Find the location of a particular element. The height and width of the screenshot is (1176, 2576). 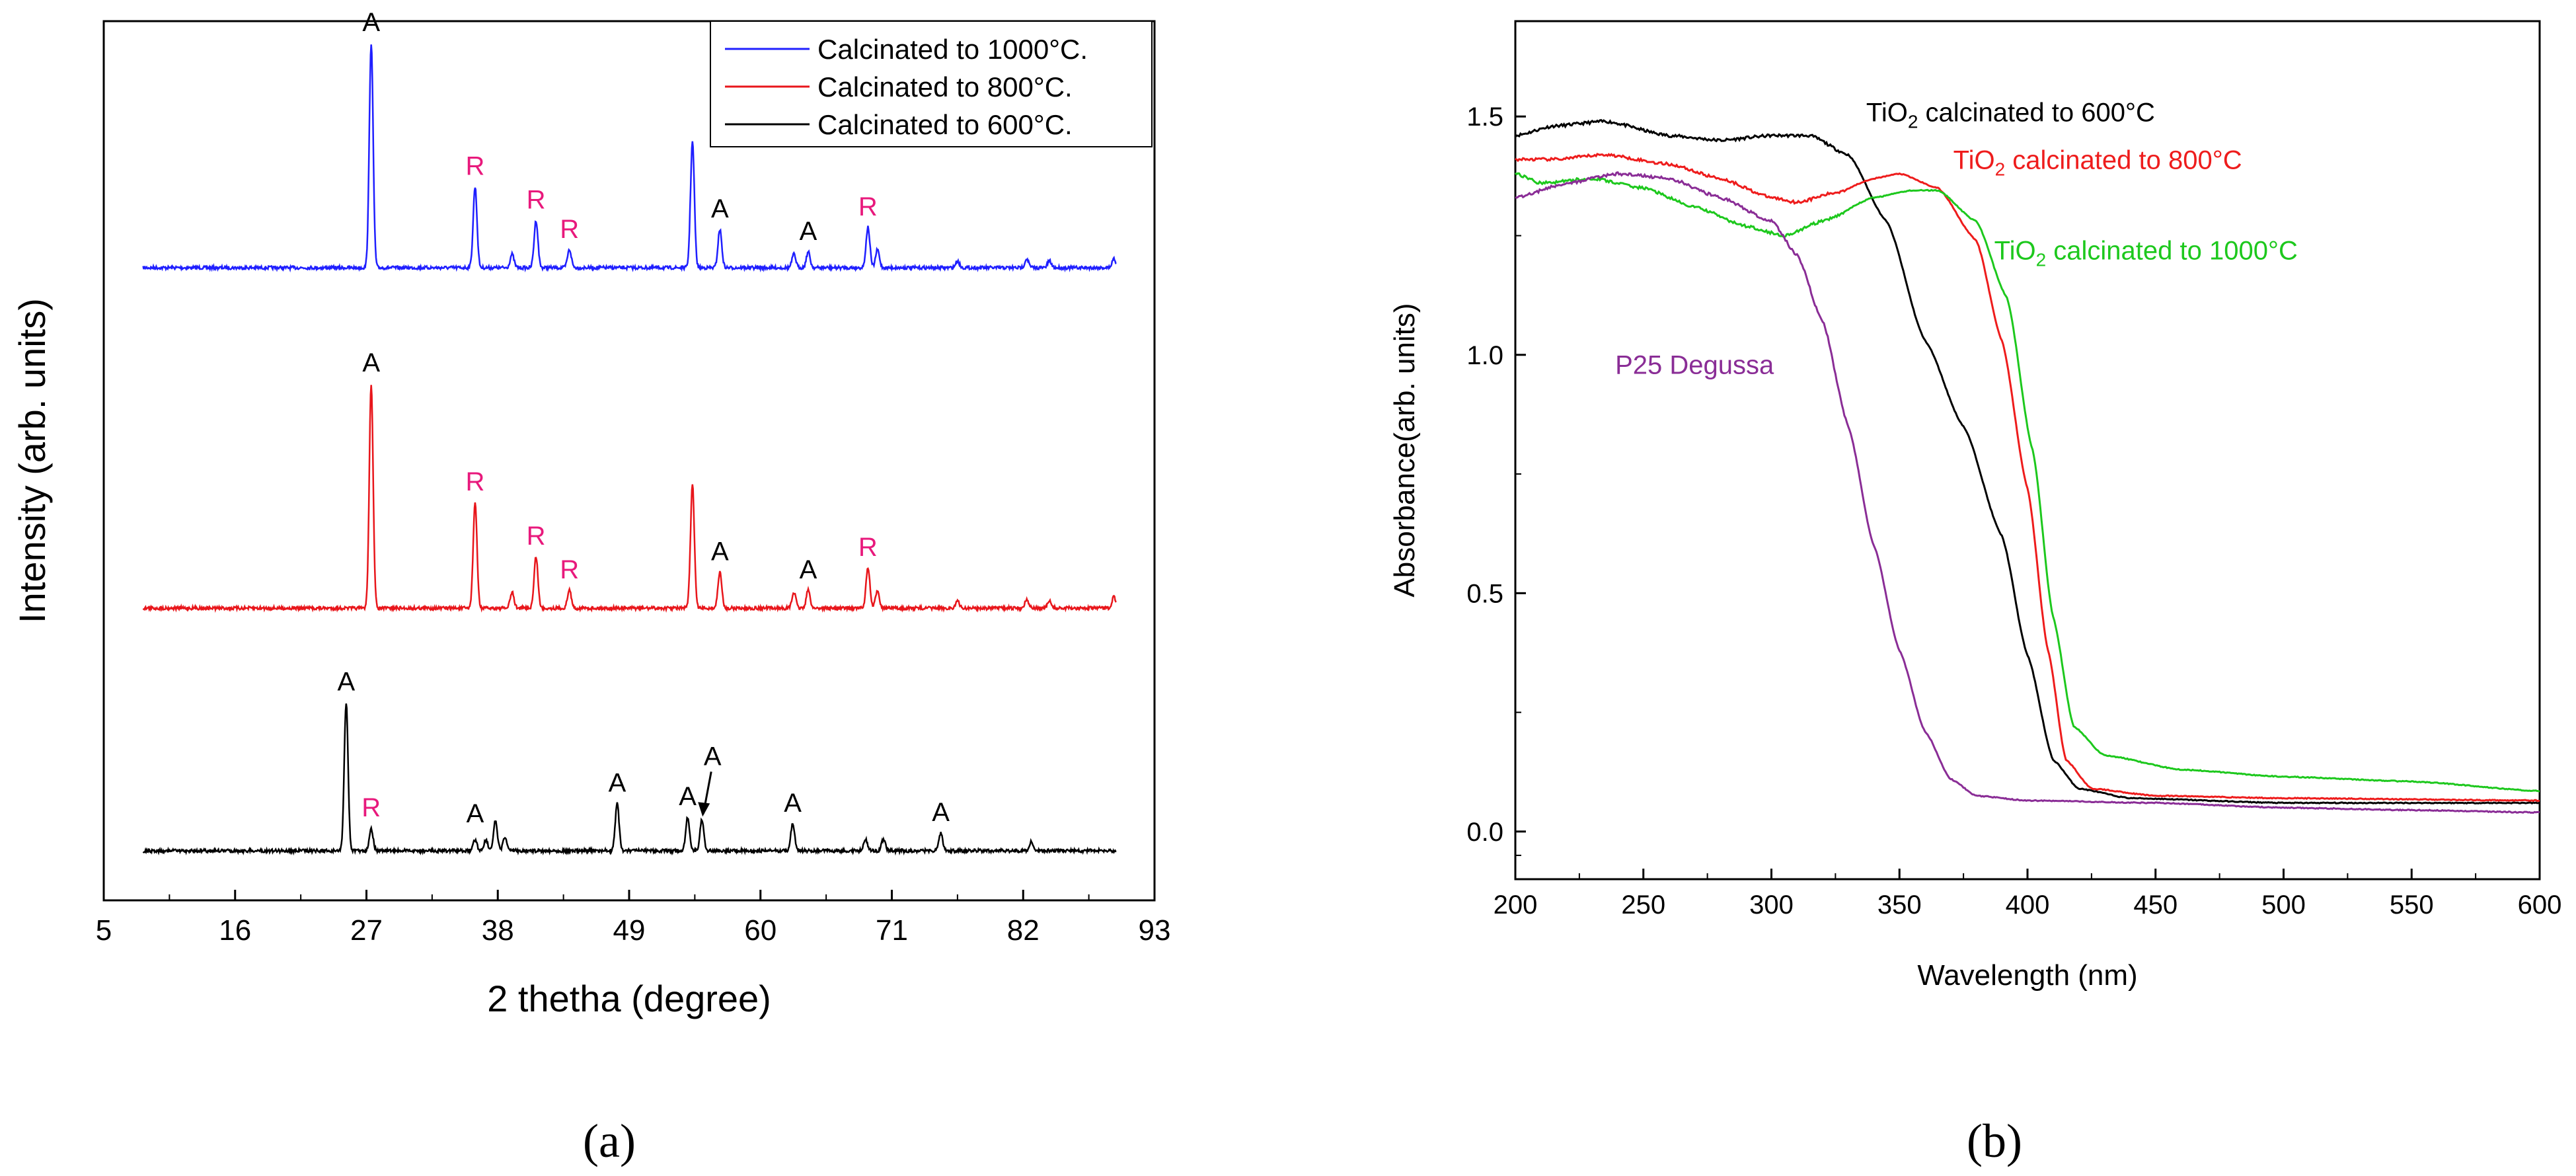

x-tick-label: 60 is located at coordinates (760, 930).